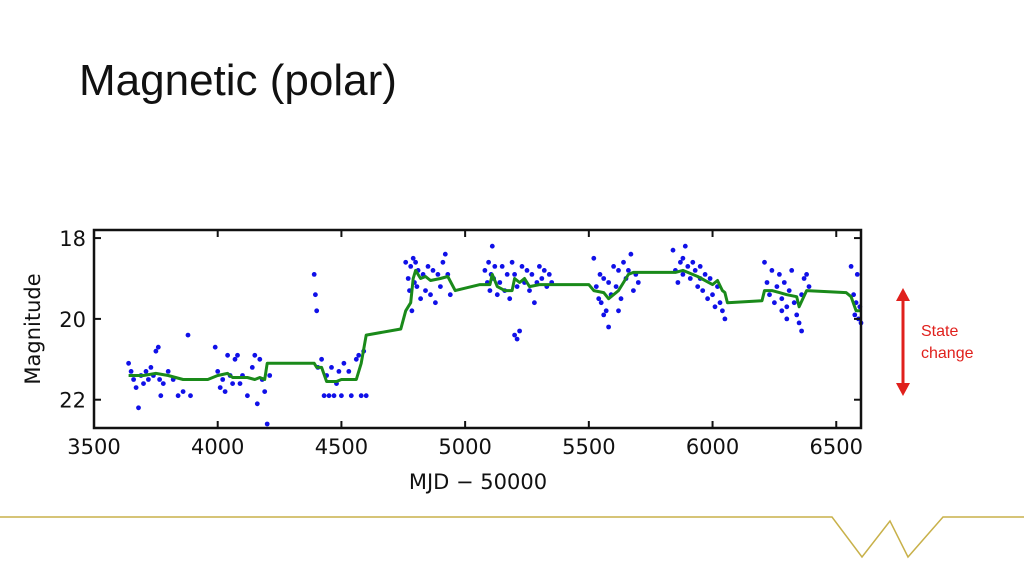 The image size is (1024, 576). Describe the element at coordinates (72, 401) in the screenshot. I see `y-tick-label: 22` at that location.